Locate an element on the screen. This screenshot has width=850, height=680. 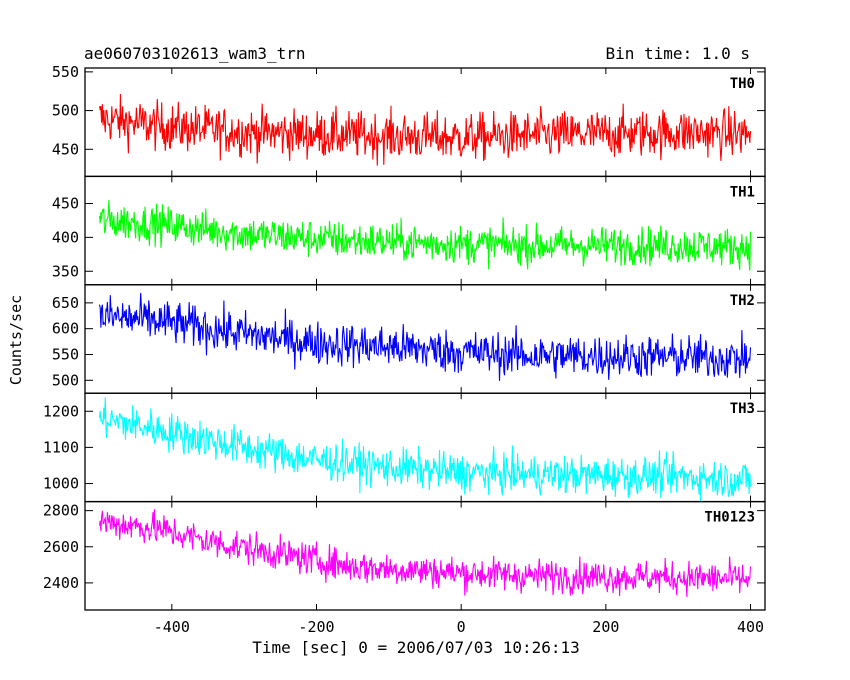
y-tick-label: 650 is located at coordinates (65, 303).